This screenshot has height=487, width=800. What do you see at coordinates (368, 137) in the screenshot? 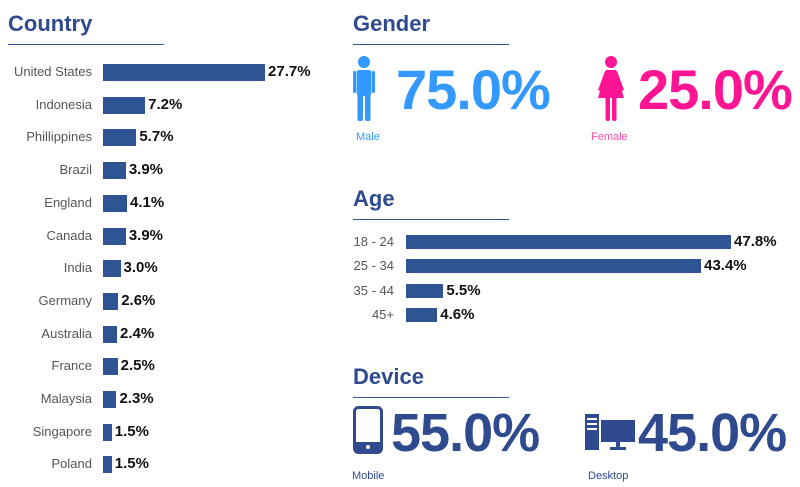
I see `male-label: Male` at bounding box center [368, 137].